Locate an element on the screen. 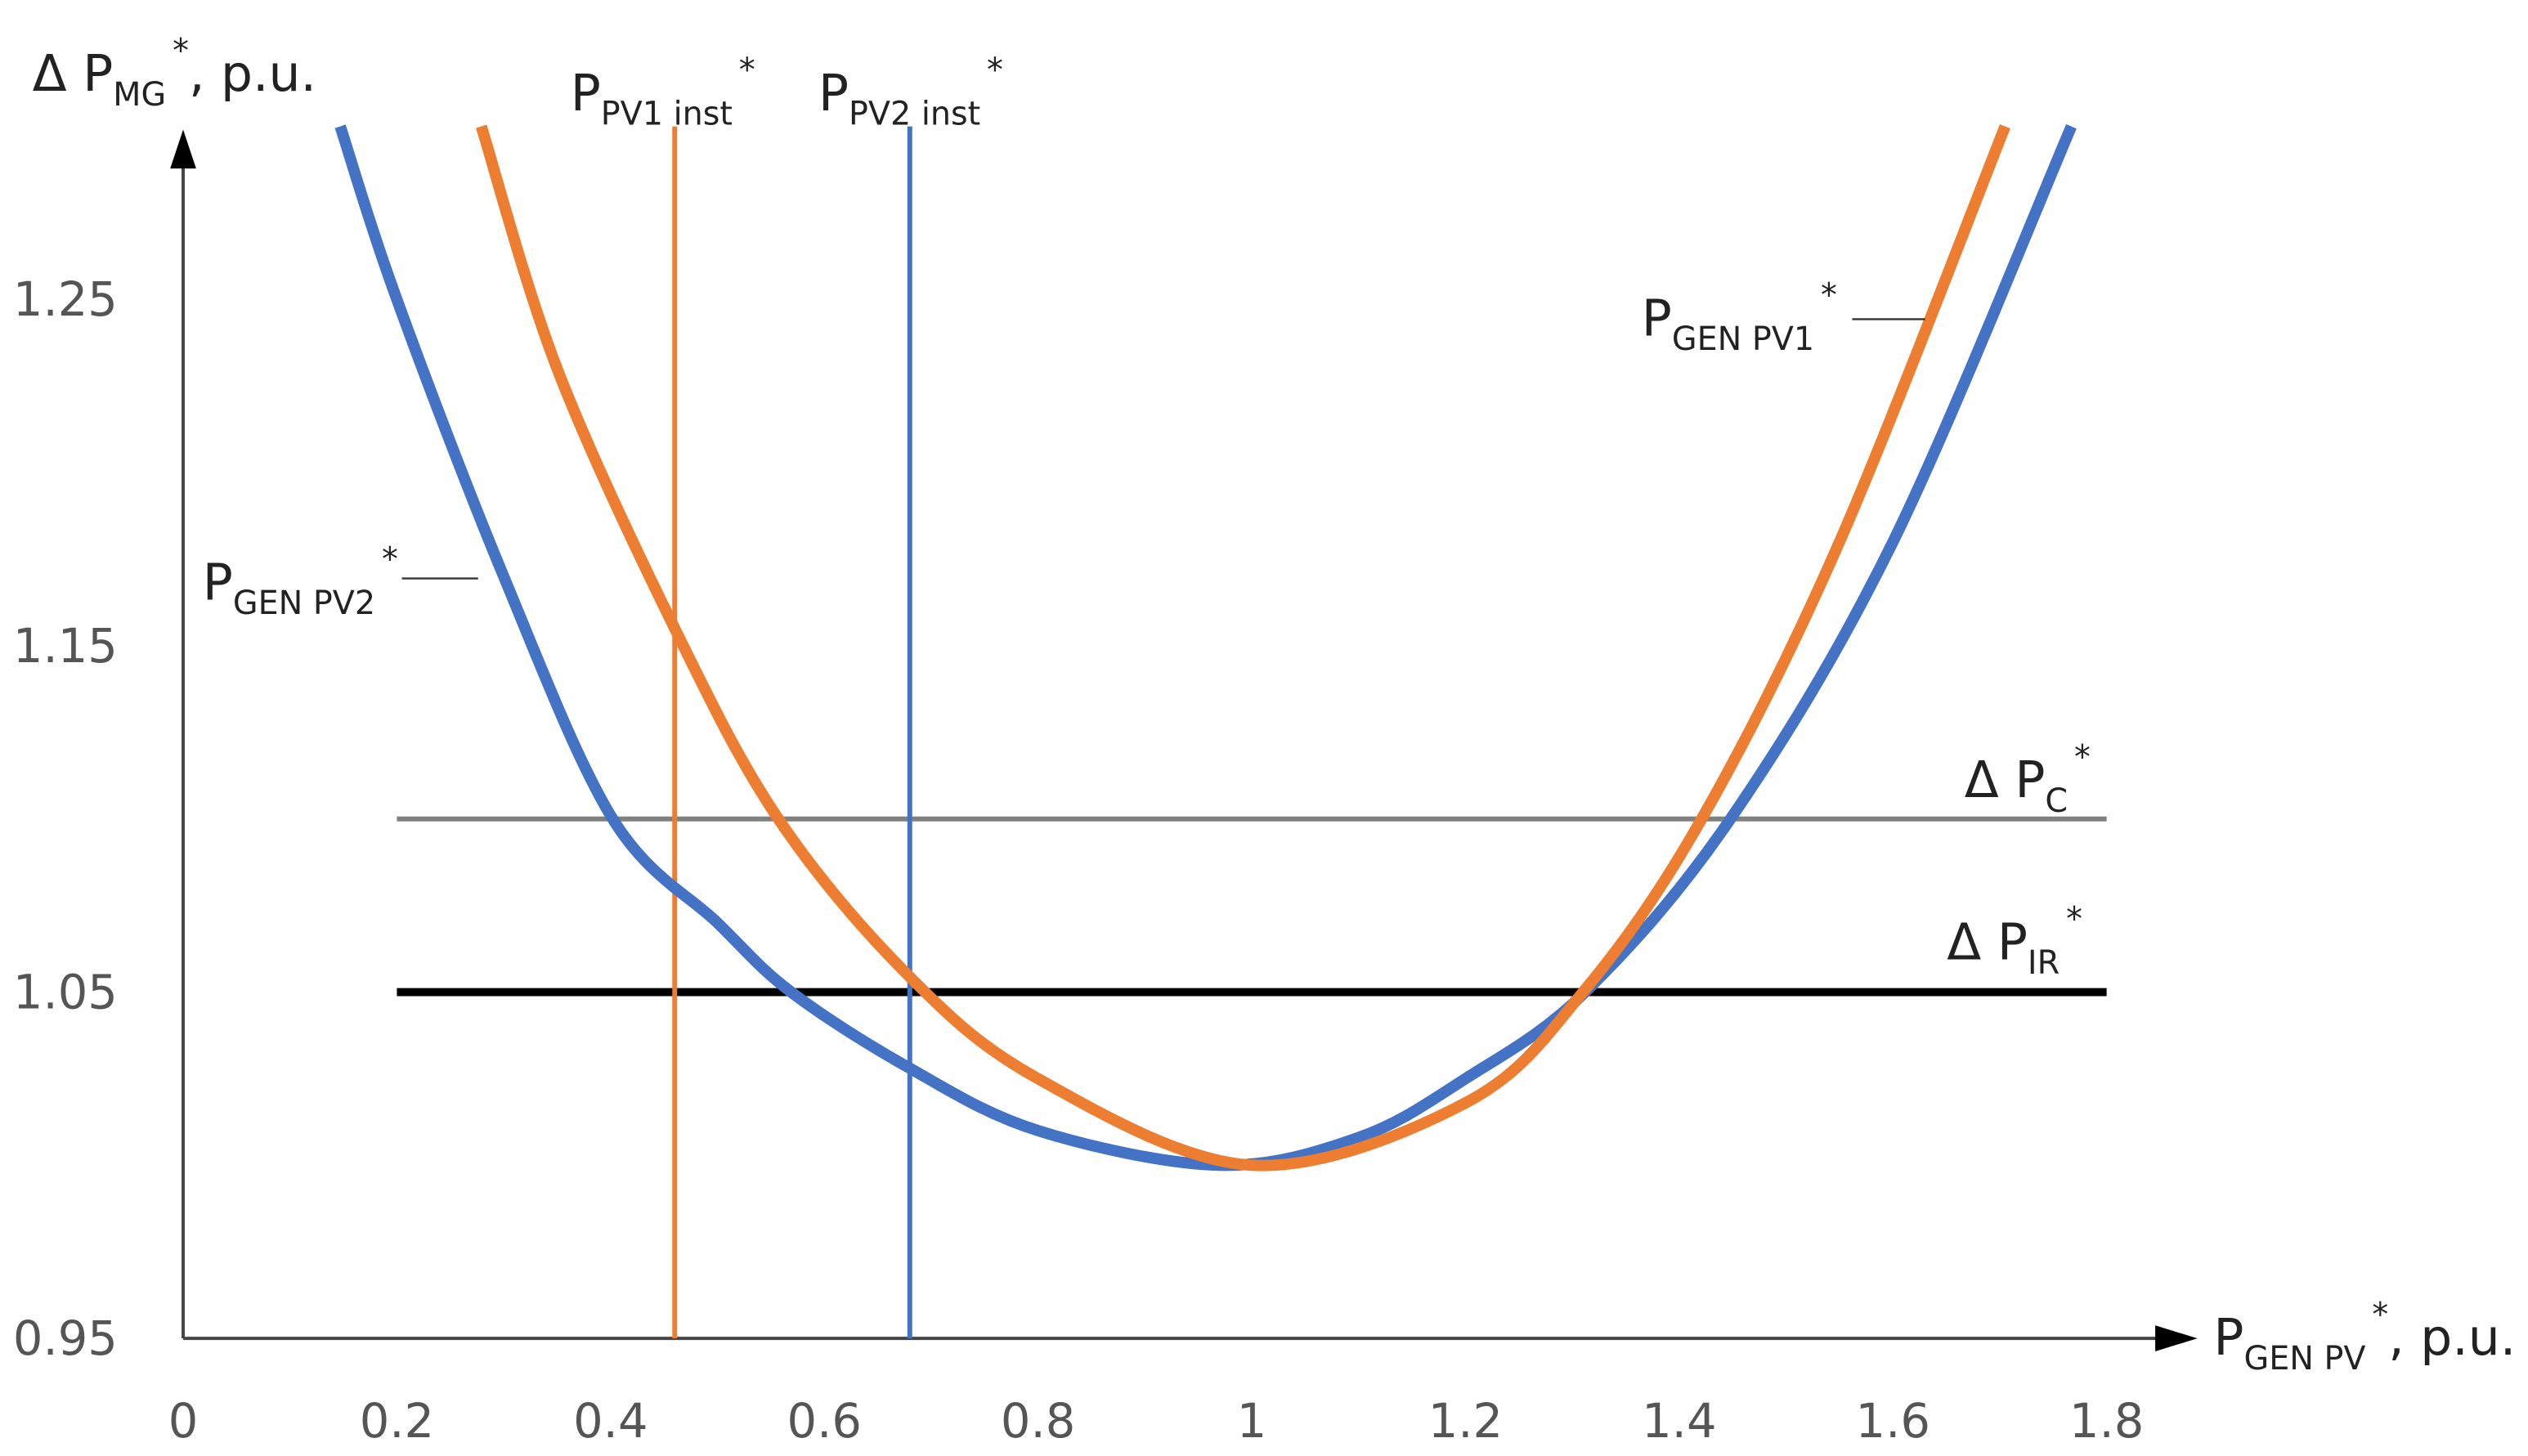 The height and width of the screenshot is (1456, 2528). x-tick-label: 1.4 is located at coordinates (1679, 1422).